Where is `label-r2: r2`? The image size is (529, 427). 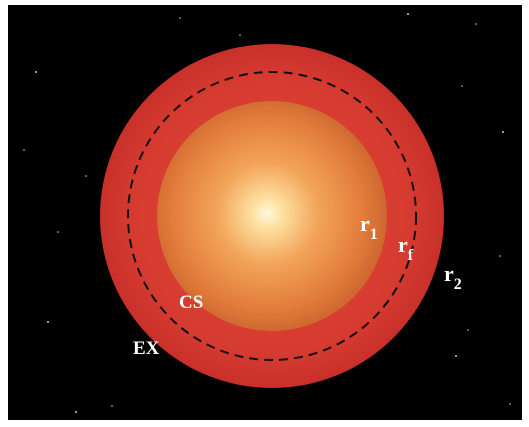 label-r2: r2 is located at coordinates (453, 277).